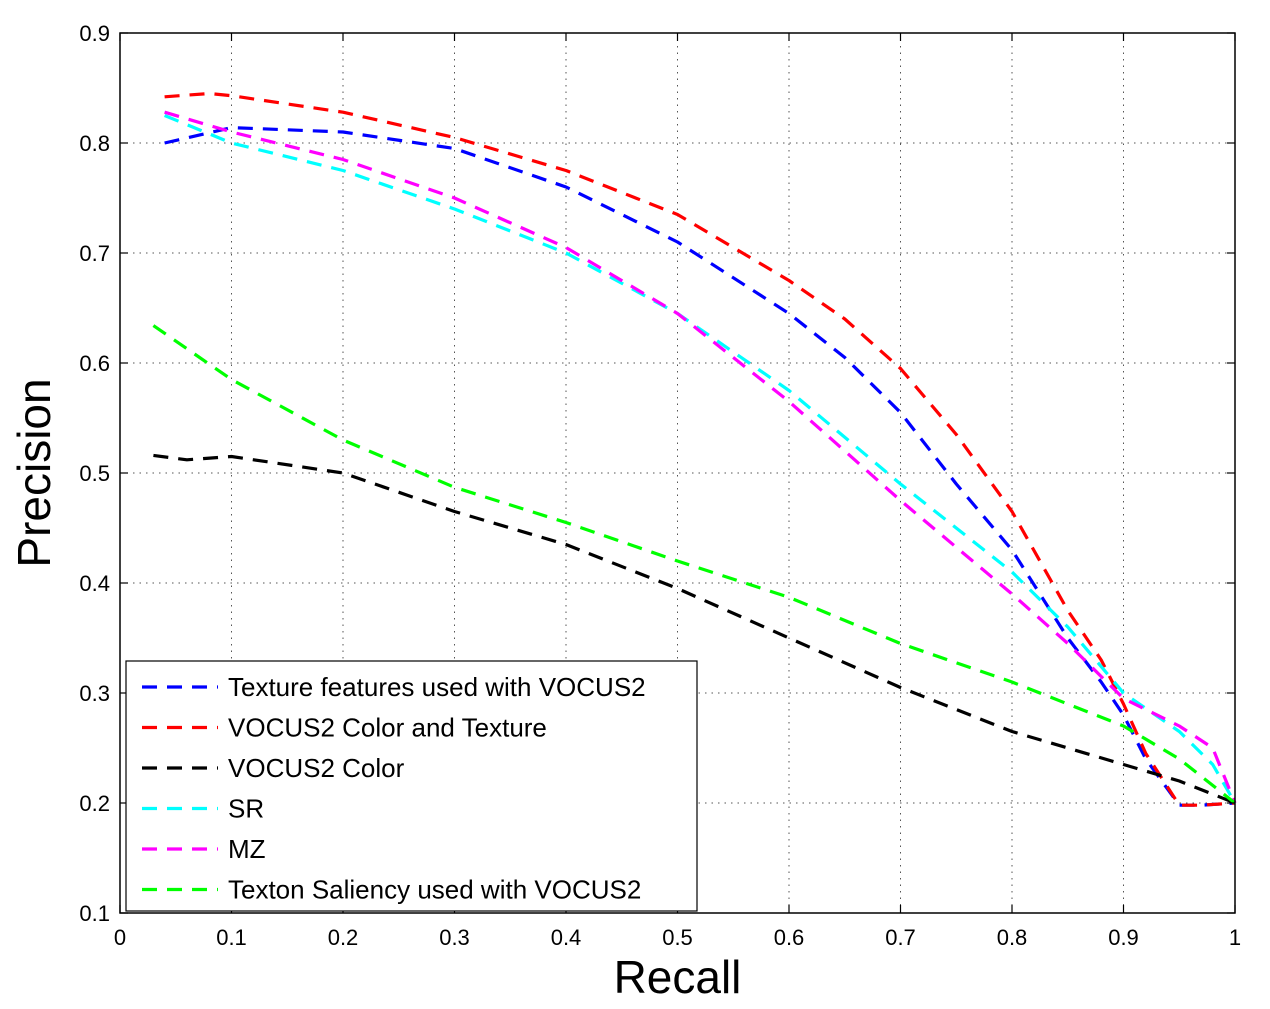  I want to click on x-tick-label: 0.3, so click(454, 937).